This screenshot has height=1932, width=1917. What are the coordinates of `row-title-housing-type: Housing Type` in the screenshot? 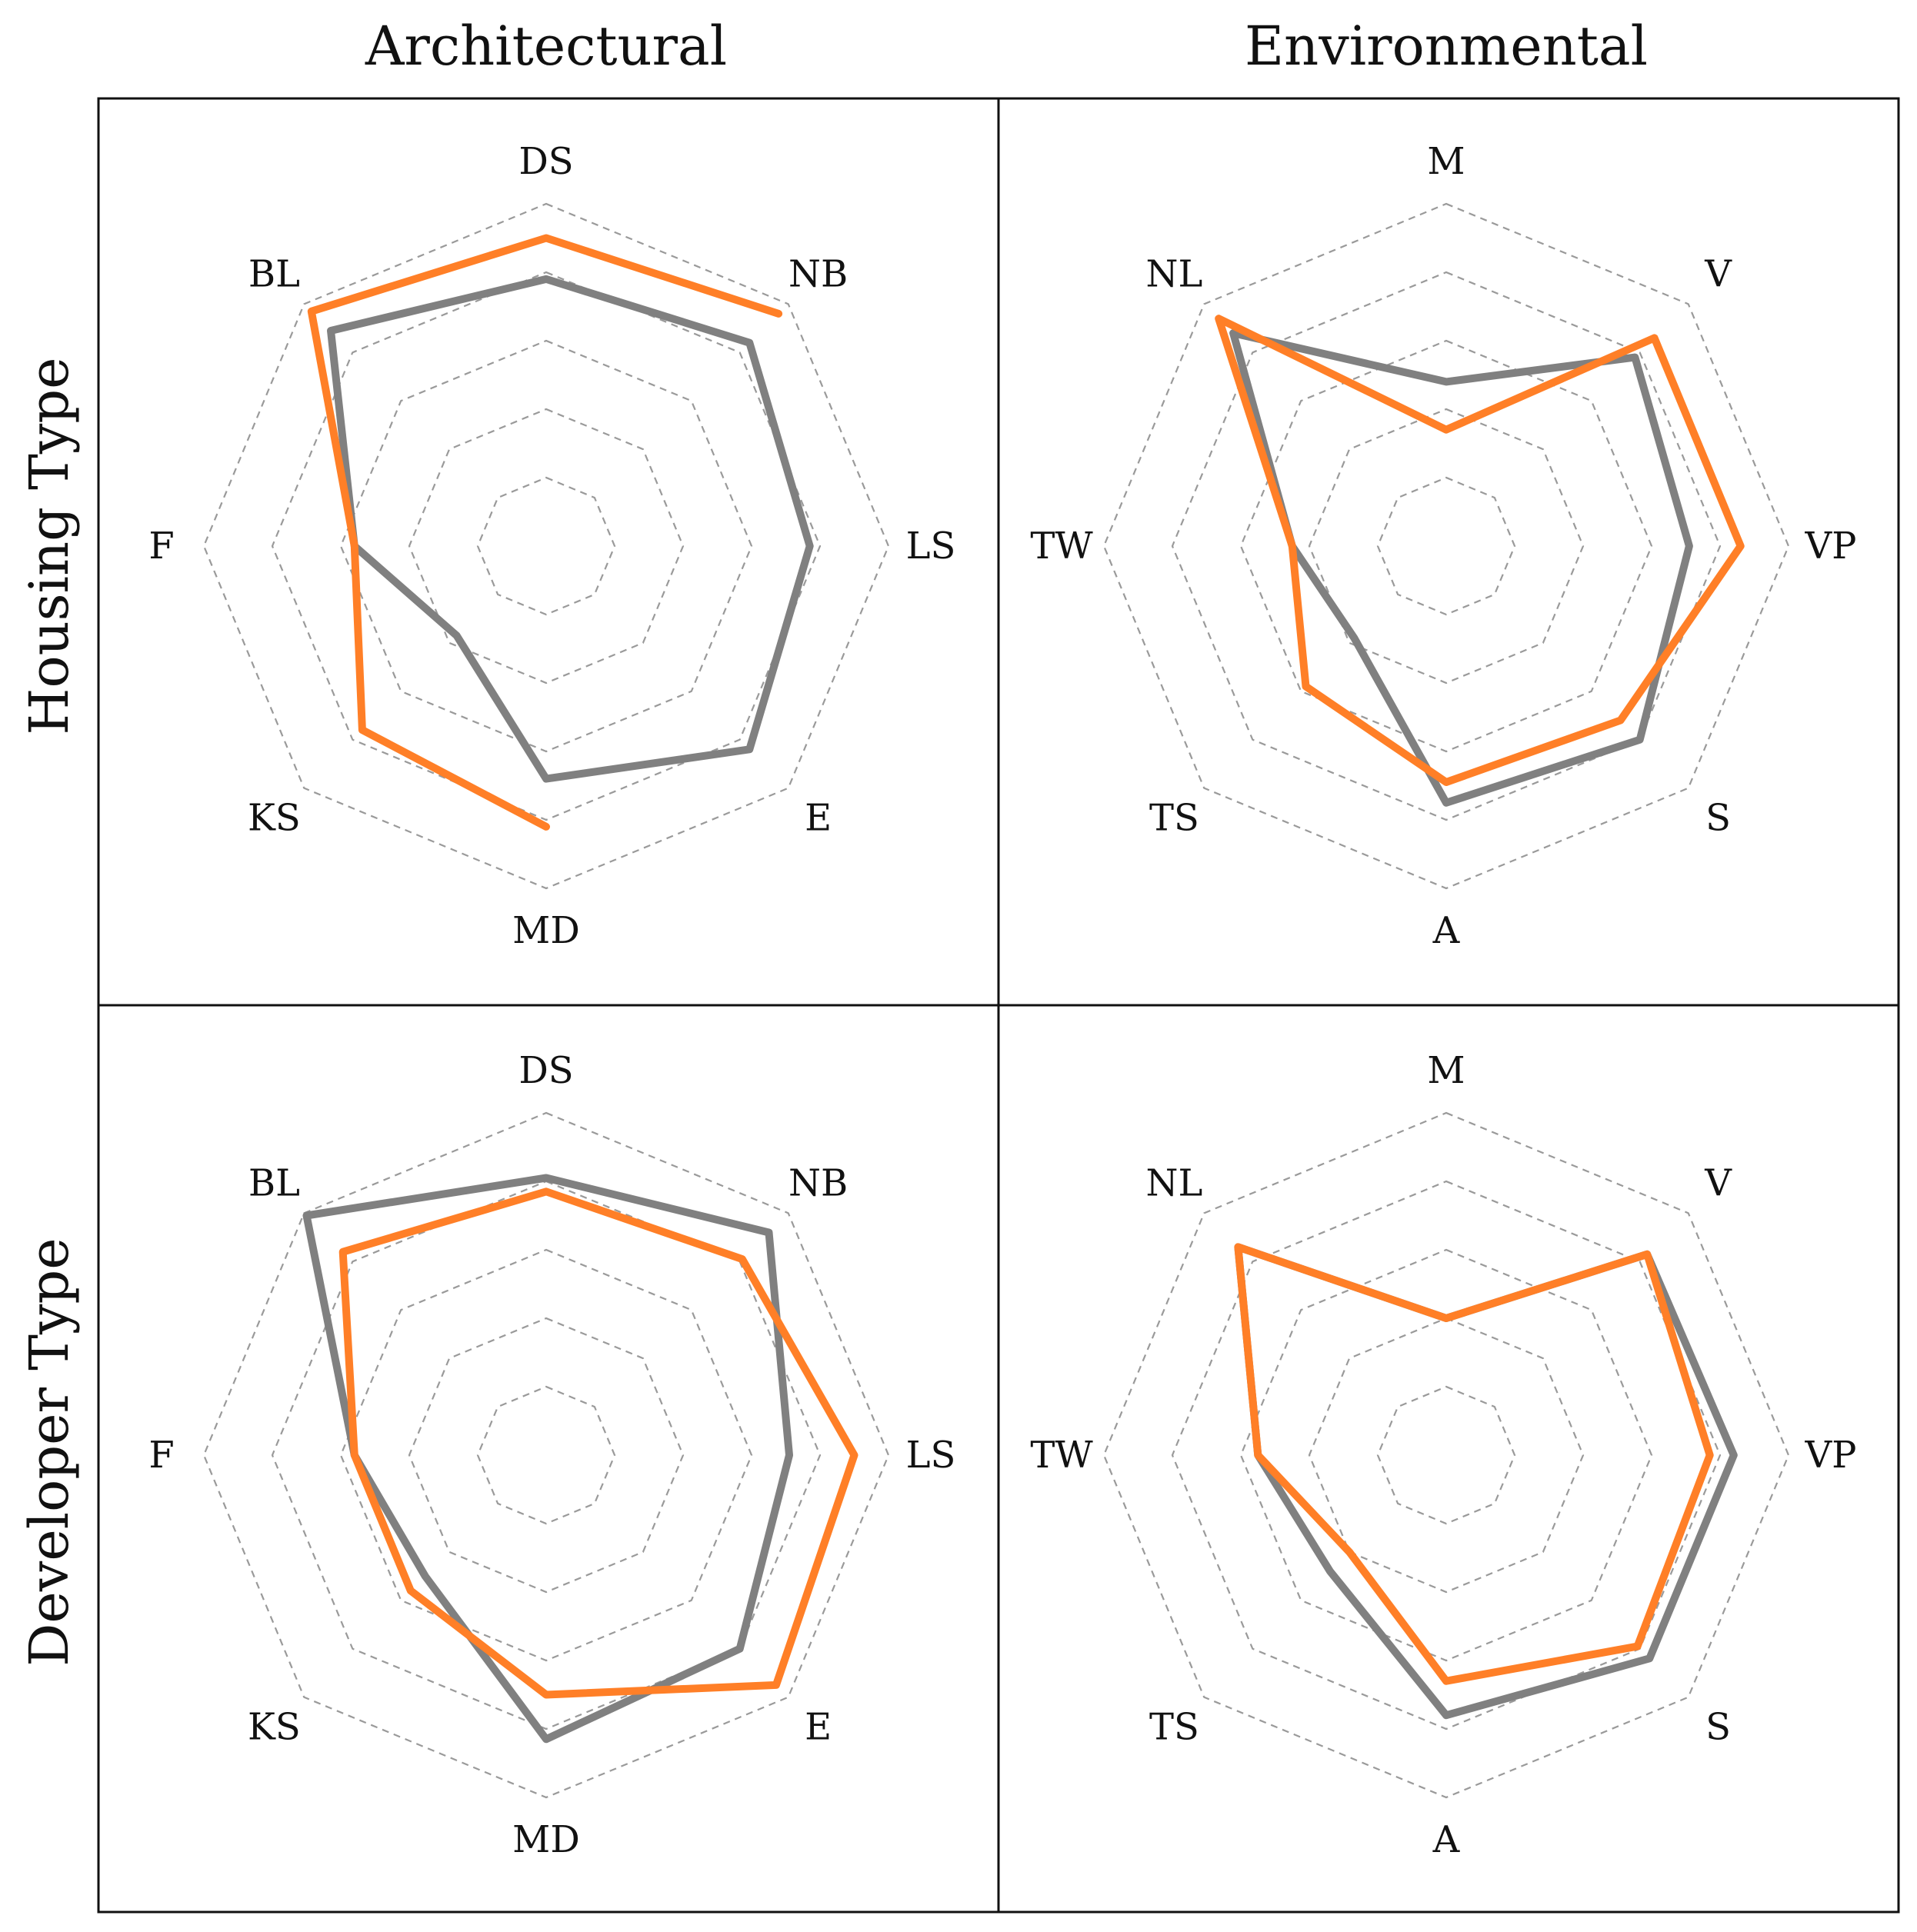 It's located at (49, 545).